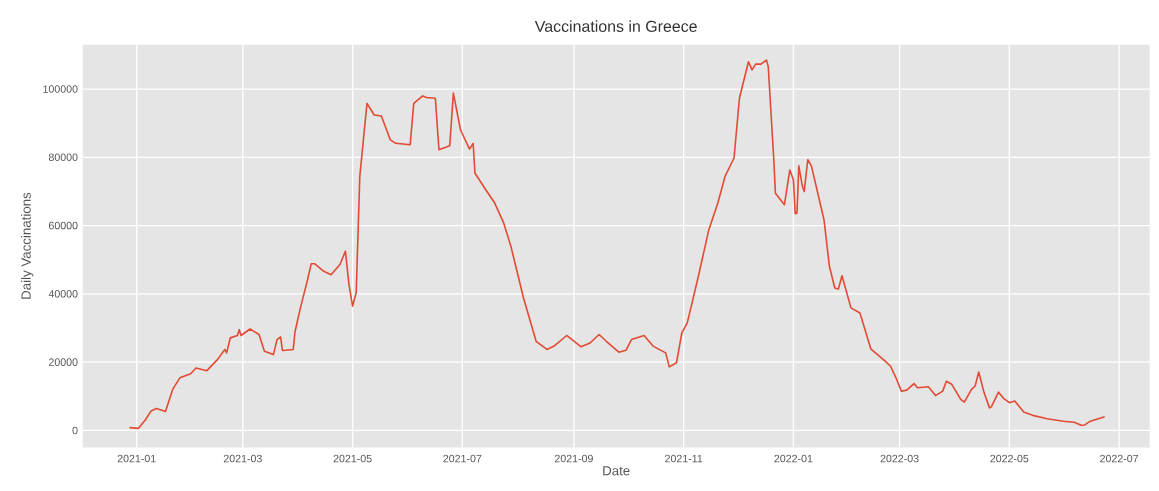 The height and width of the screenshot is (491, 1159). Describe the element at coordinates (1119, 458) in the screenshot. I see `x-tick-label: 2022-07` at that location.